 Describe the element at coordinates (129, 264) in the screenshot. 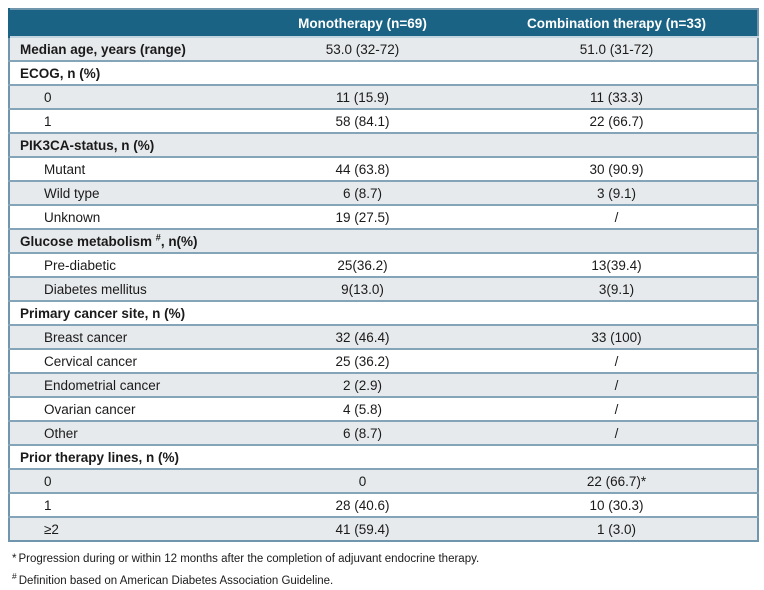

I see `row-label: Pre-diabetic` at that location.